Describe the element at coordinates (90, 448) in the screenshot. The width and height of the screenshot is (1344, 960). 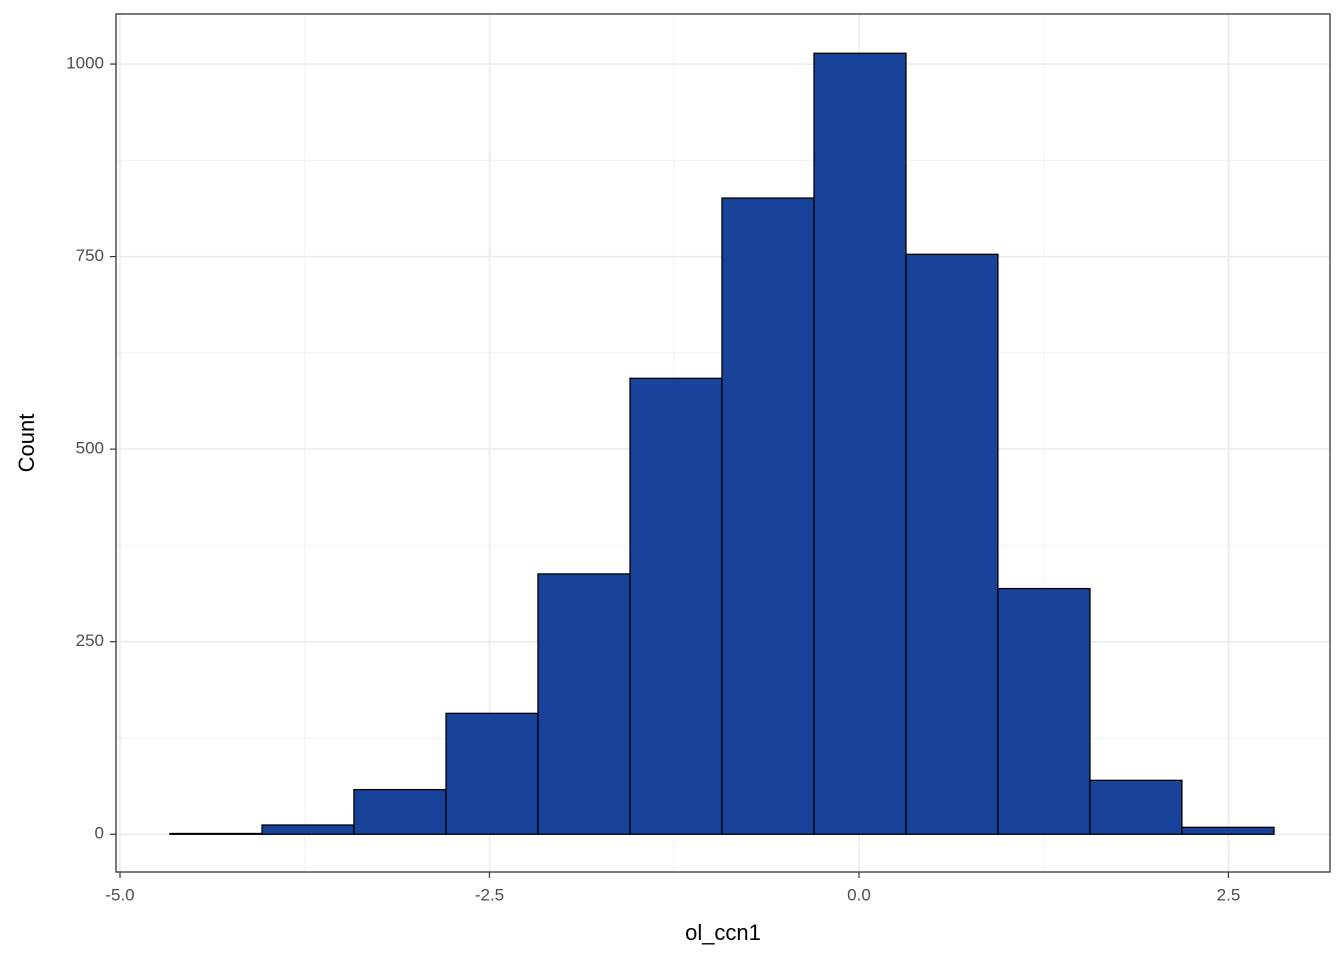
I see `y-tick-label: 500` at that location.